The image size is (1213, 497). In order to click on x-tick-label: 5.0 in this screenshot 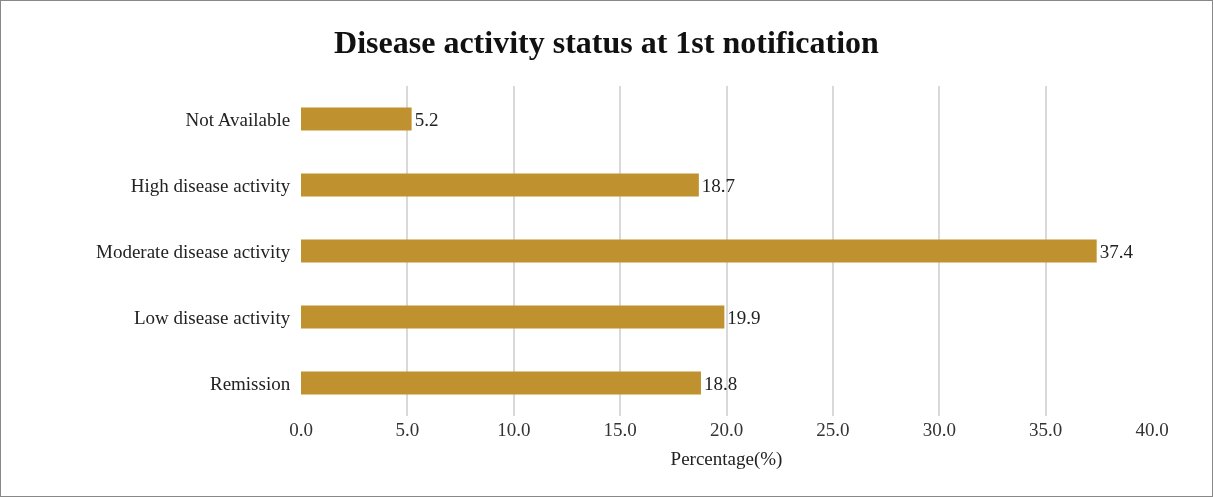, I will do `click(407, 429)`.